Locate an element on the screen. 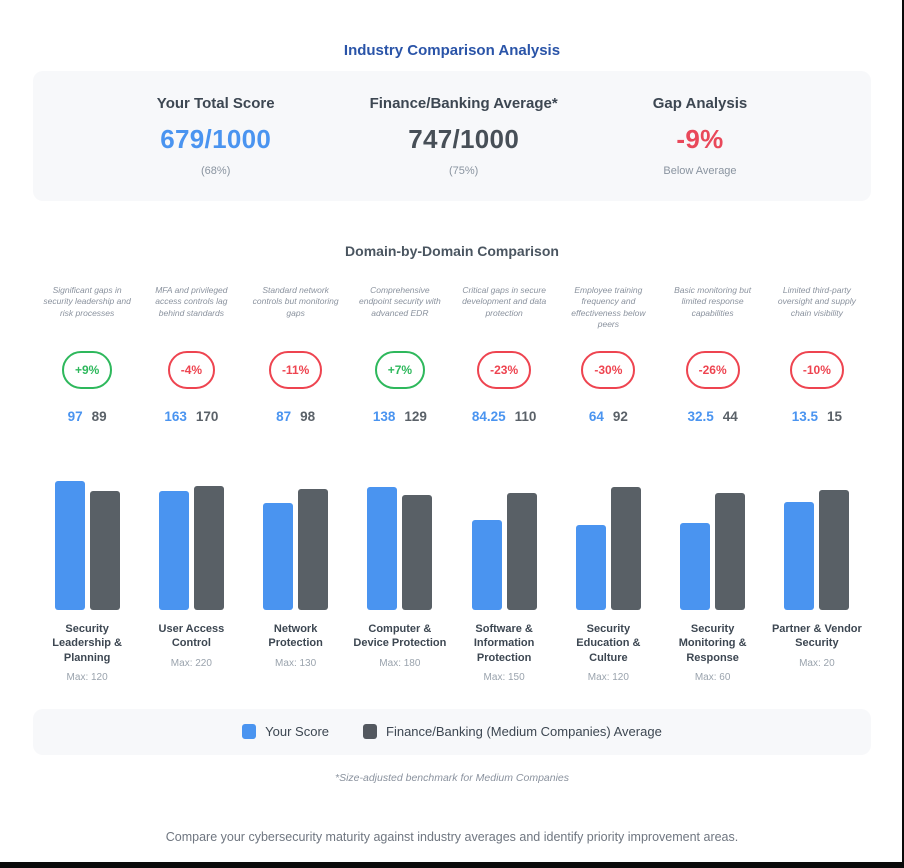  domain-name: Software & Information Protection is located at coordinates (504, 643).